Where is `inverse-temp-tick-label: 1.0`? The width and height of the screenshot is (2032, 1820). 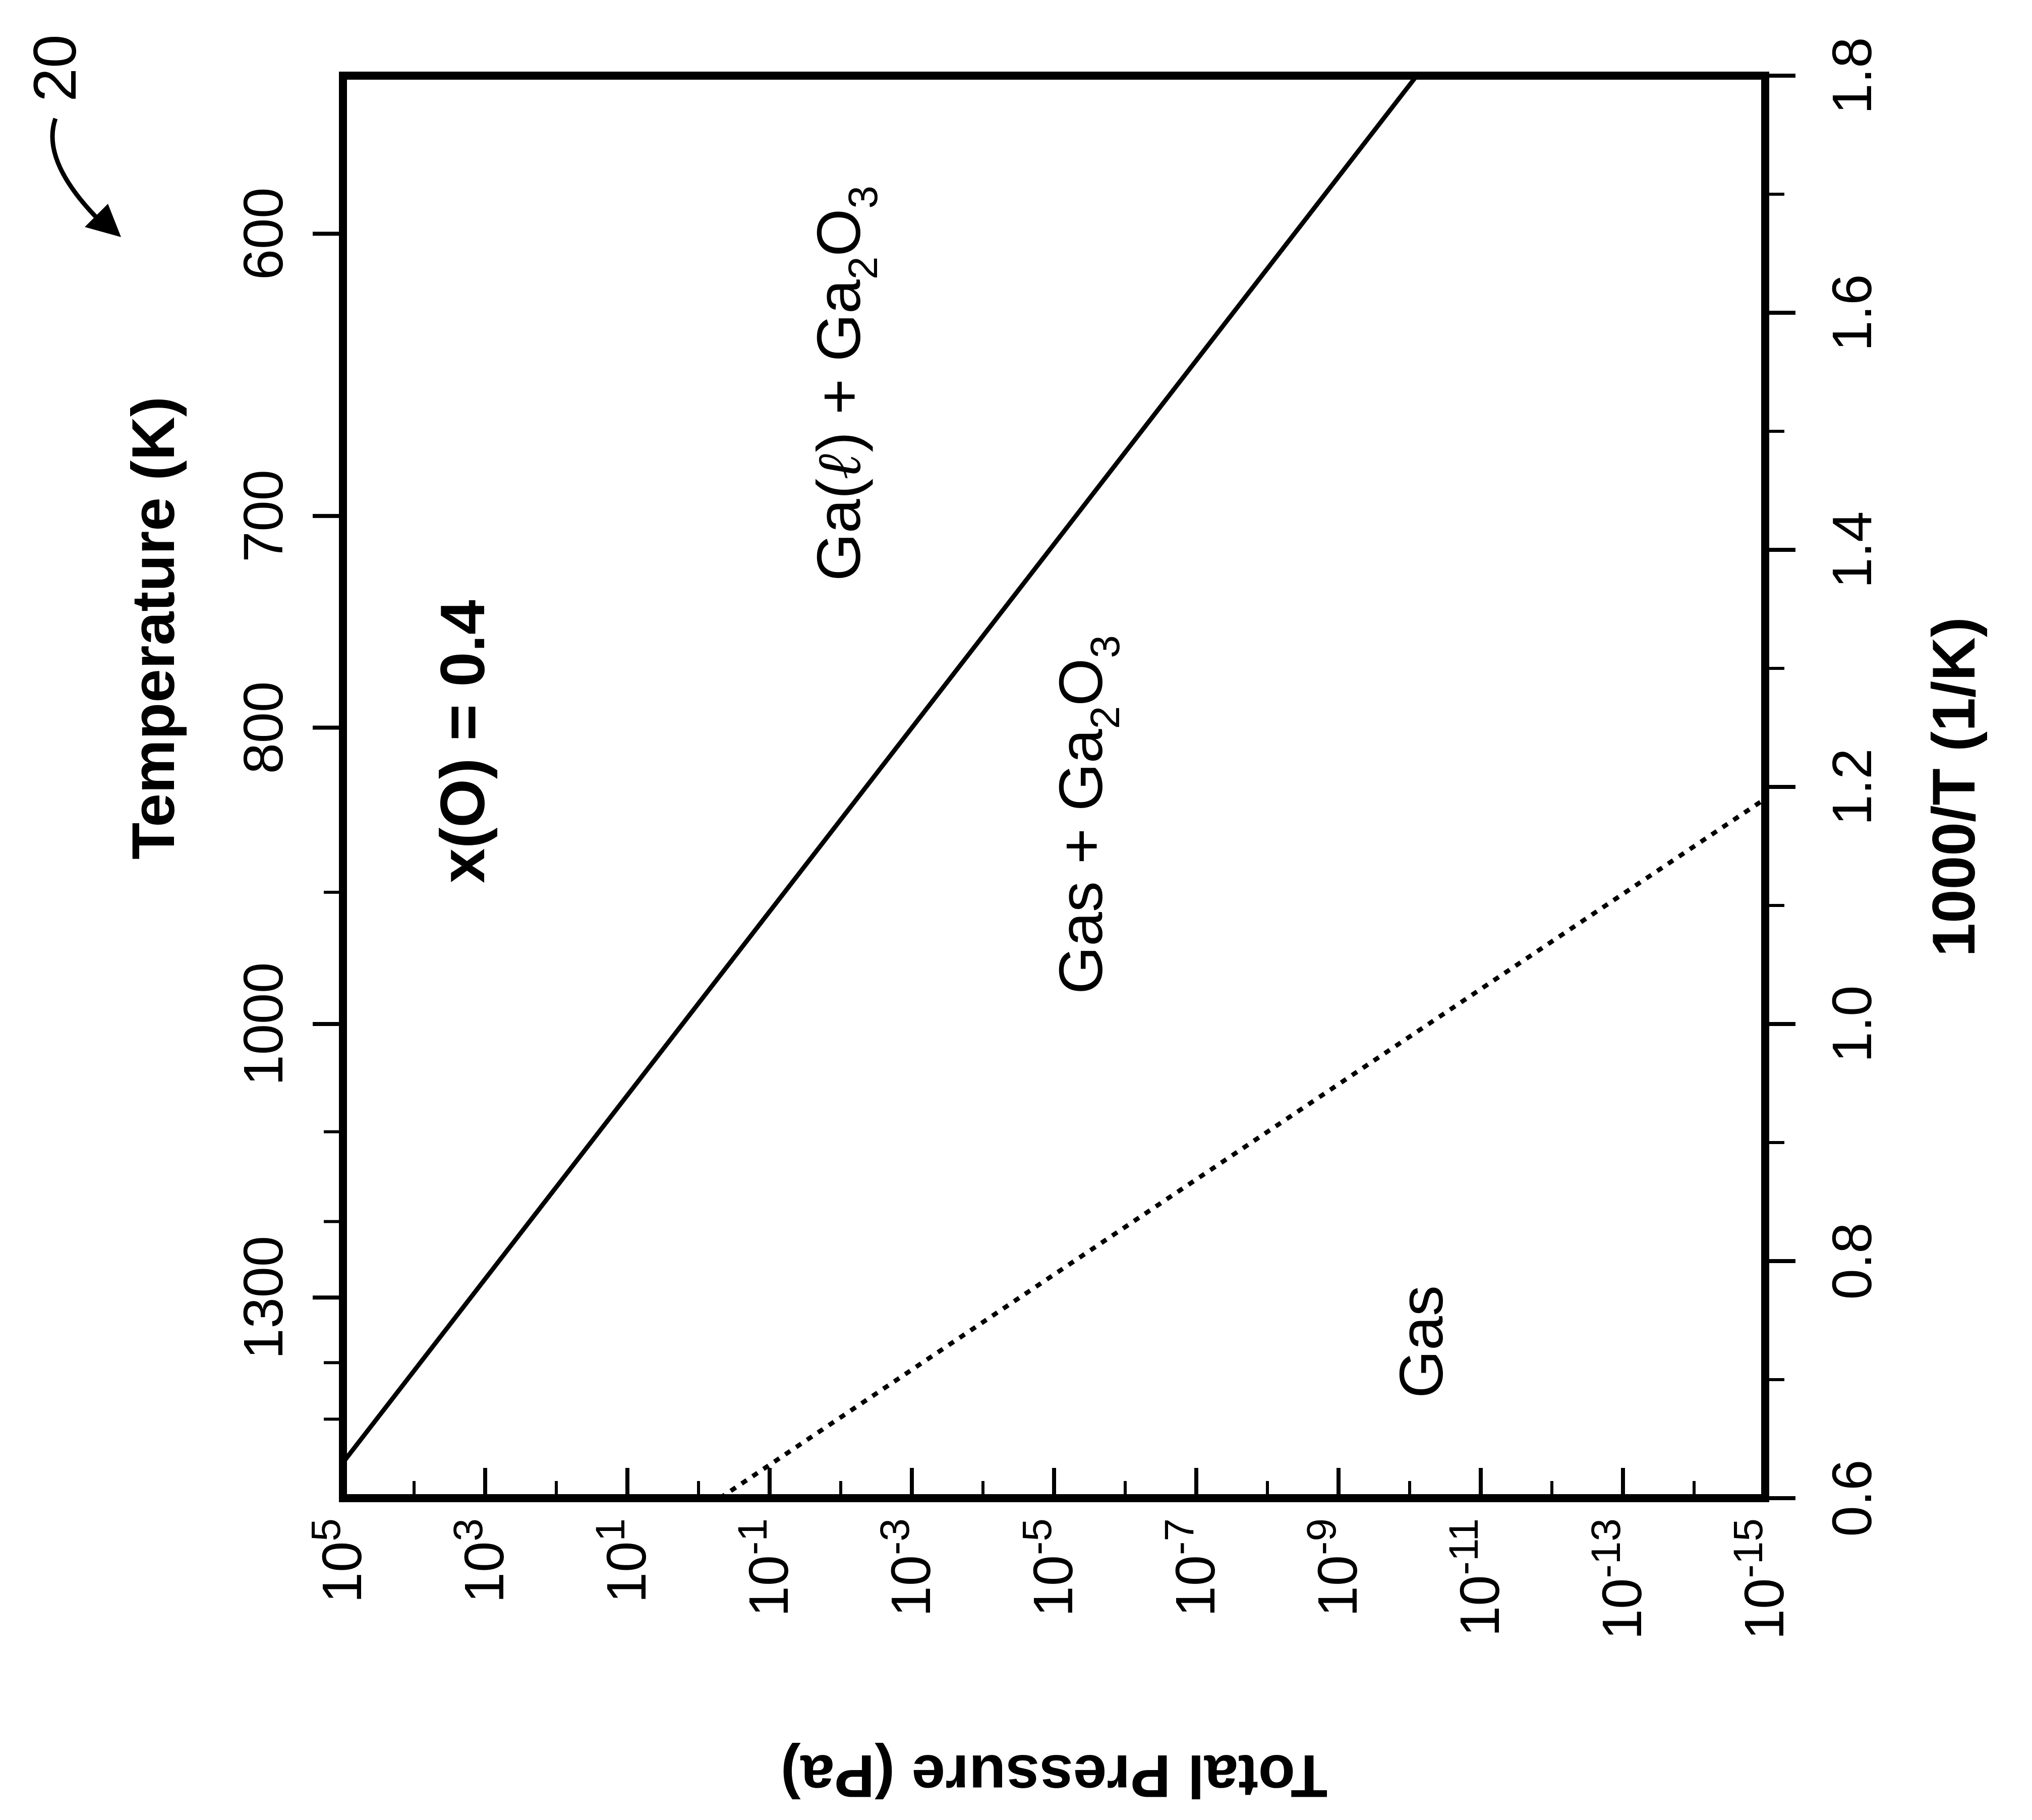
inverse-temp-tick-label: 1.0 is located at coordinates (1852, 1024).